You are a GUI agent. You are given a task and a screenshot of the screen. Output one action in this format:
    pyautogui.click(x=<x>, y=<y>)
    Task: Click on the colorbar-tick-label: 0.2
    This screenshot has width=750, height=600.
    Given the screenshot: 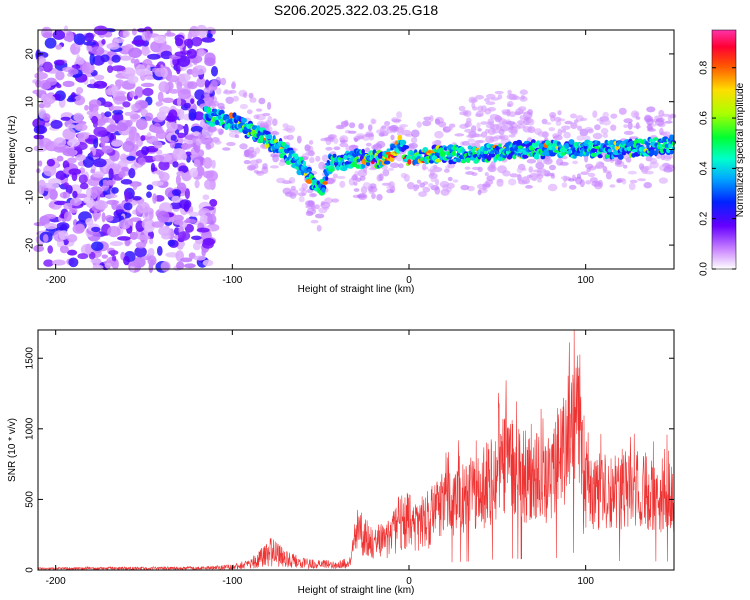 What is the action you would take?
    pyautogui.click(x=704, y=218)
    